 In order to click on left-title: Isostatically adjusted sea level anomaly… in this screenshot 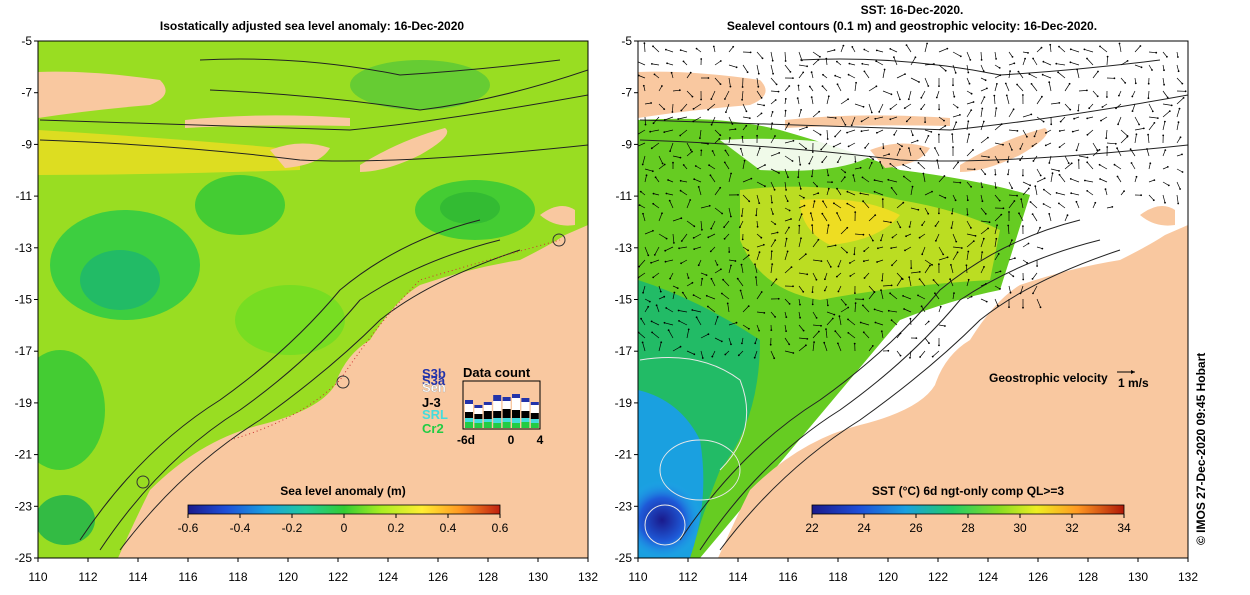, I will do `click(312, 26)`.